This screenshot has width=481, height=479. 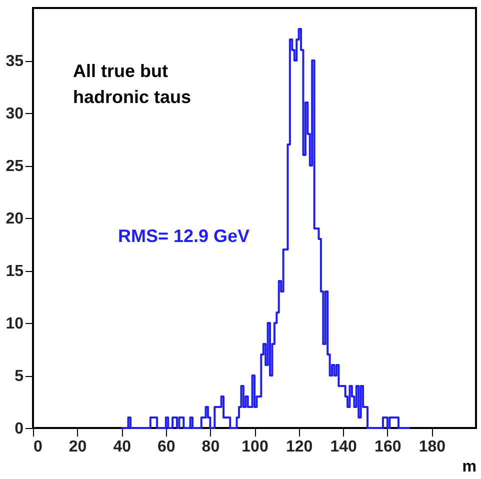 I want to click on x-tick-label: 20, so click(x=77, y=447).